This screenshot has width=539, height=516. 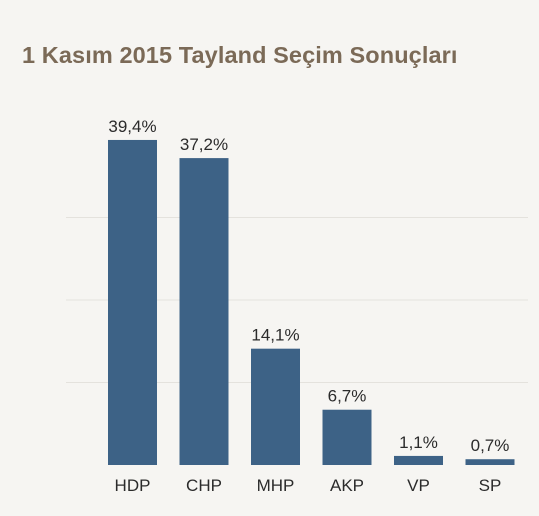 I want to click on value-label-vp: 1,1%, so click(x=418, y=442).